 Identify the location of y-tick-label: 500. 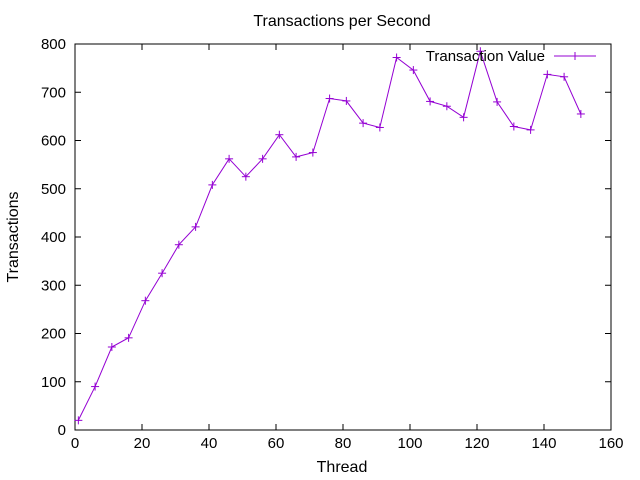
(53, 189).